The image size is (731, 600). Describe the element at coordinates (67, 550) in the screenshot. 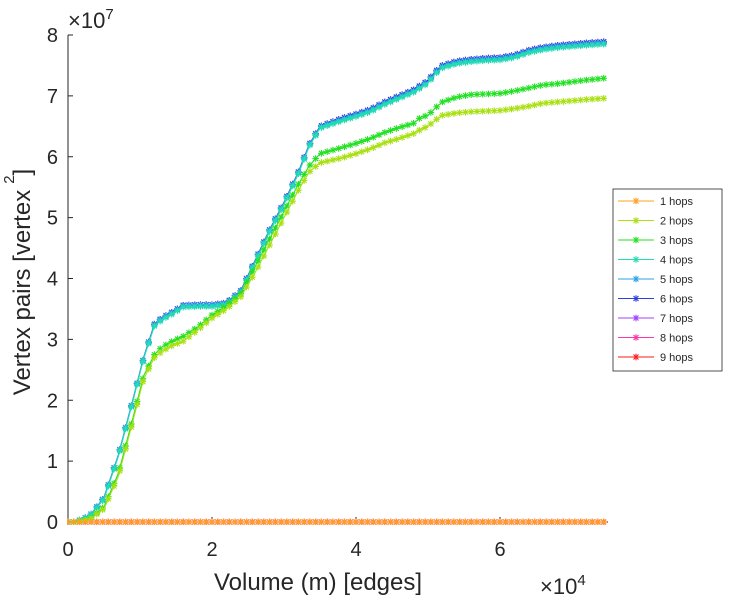

I see `x-tick-label: 0` at that location.